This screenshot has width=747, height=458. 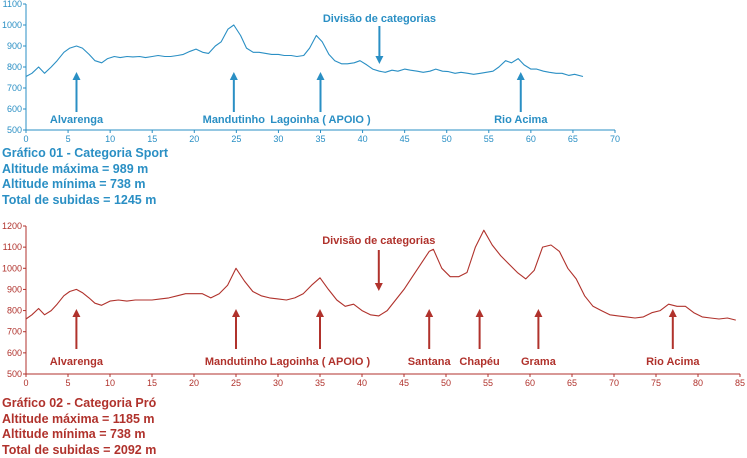 I want to click on pro-y-tick-label: 1200, so click(x=12, y=226).